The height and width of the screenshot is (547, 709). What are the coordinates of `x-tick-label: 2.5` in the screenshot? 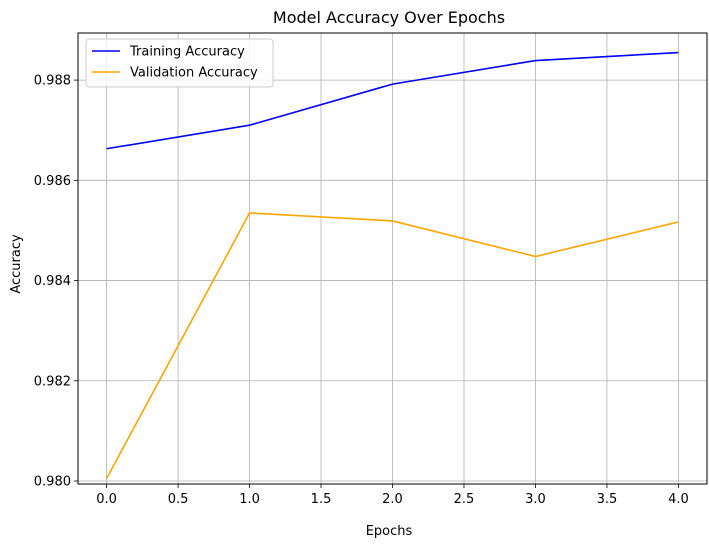 It's located at (464, 499).